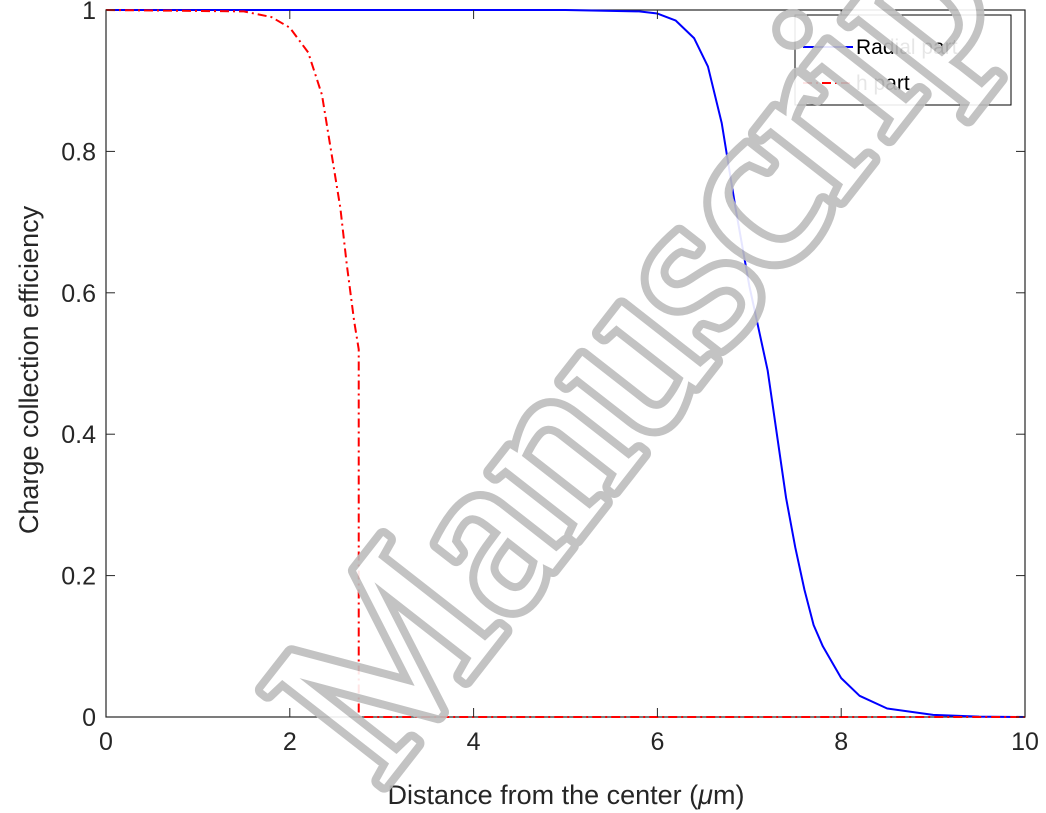  What do you see at coordinates (566, 795) in the screenshot?
I see `x-axis-label: Distance from the center (μm)` at bounding box center [566, 795].